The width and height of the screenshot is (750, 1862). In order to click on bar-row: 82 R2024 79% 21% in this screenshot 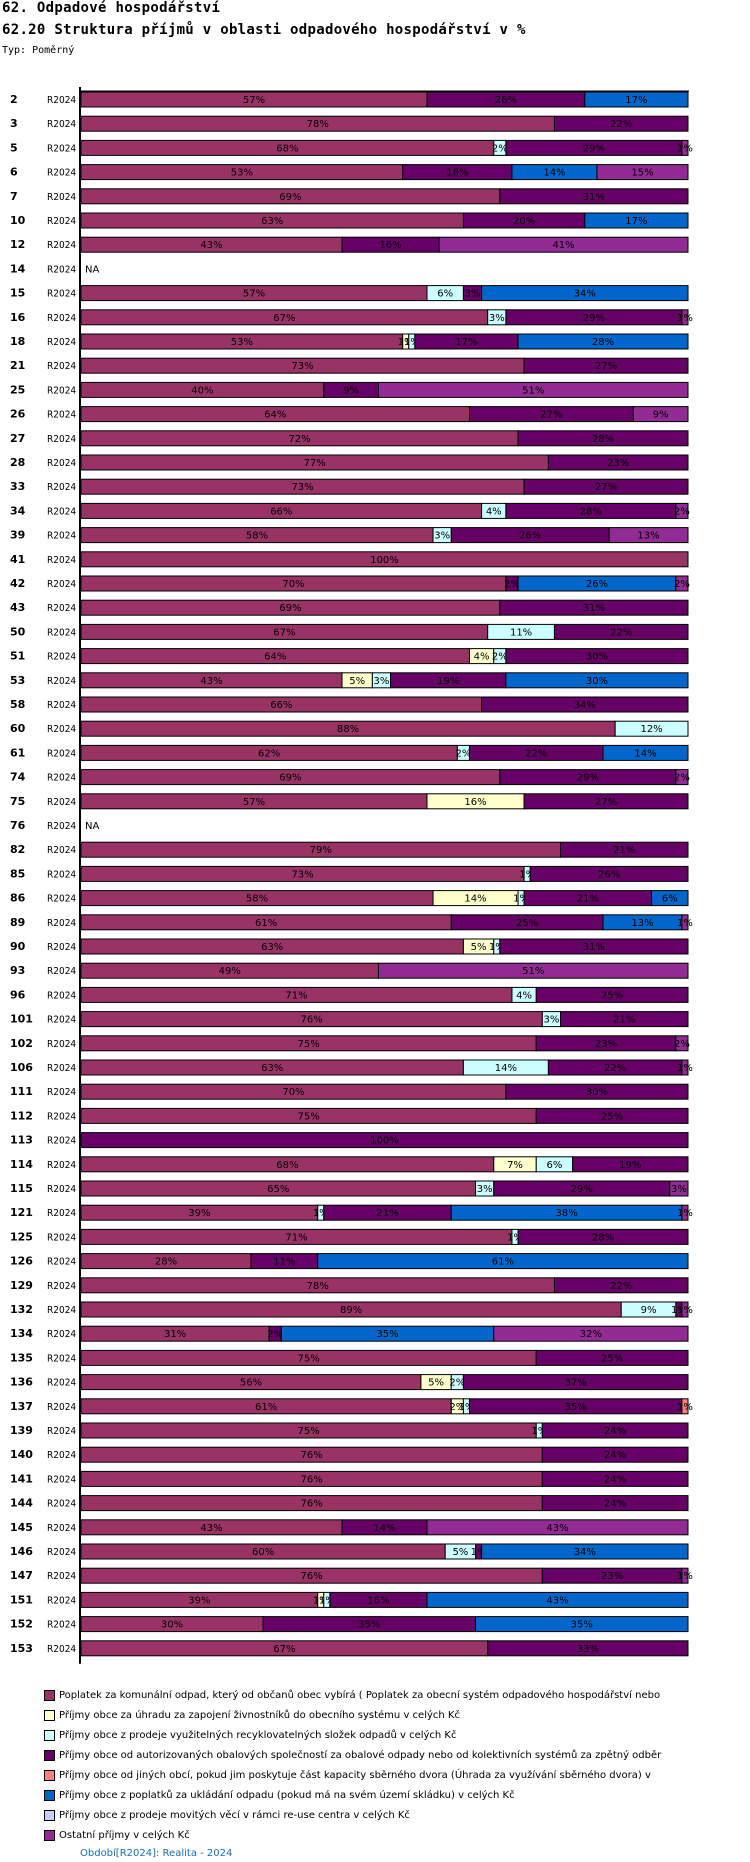, I will do `click(349, 849)`.